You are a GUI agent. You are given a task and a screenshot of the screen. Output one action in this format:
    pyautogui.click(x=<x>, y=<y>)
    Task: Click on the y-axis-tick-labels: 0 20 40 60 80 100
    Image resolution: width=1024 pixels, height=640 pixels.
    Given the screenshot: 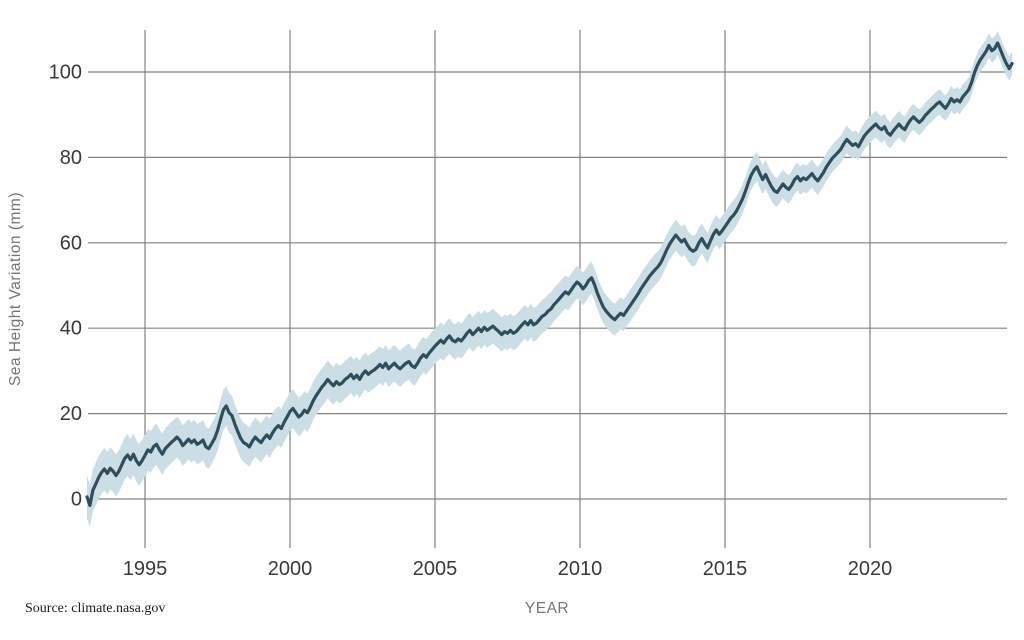 What is the action you would take?
    pyautogui.click(x=65, y=286)
    